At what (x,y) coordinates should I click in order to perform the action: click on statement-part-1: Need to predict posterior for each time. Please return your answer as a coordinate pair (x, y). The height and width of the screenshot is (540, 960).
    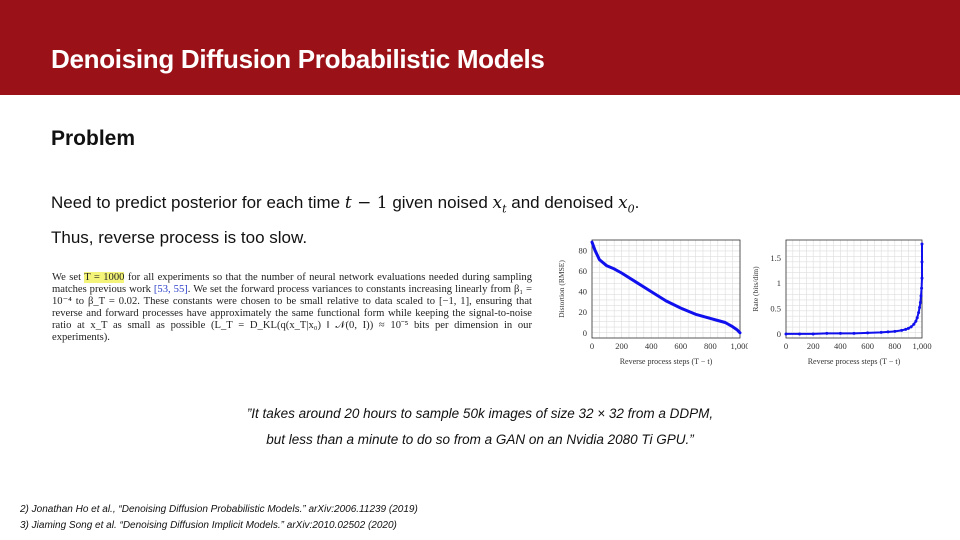
    Looking at the image, I should click on (198, 202).